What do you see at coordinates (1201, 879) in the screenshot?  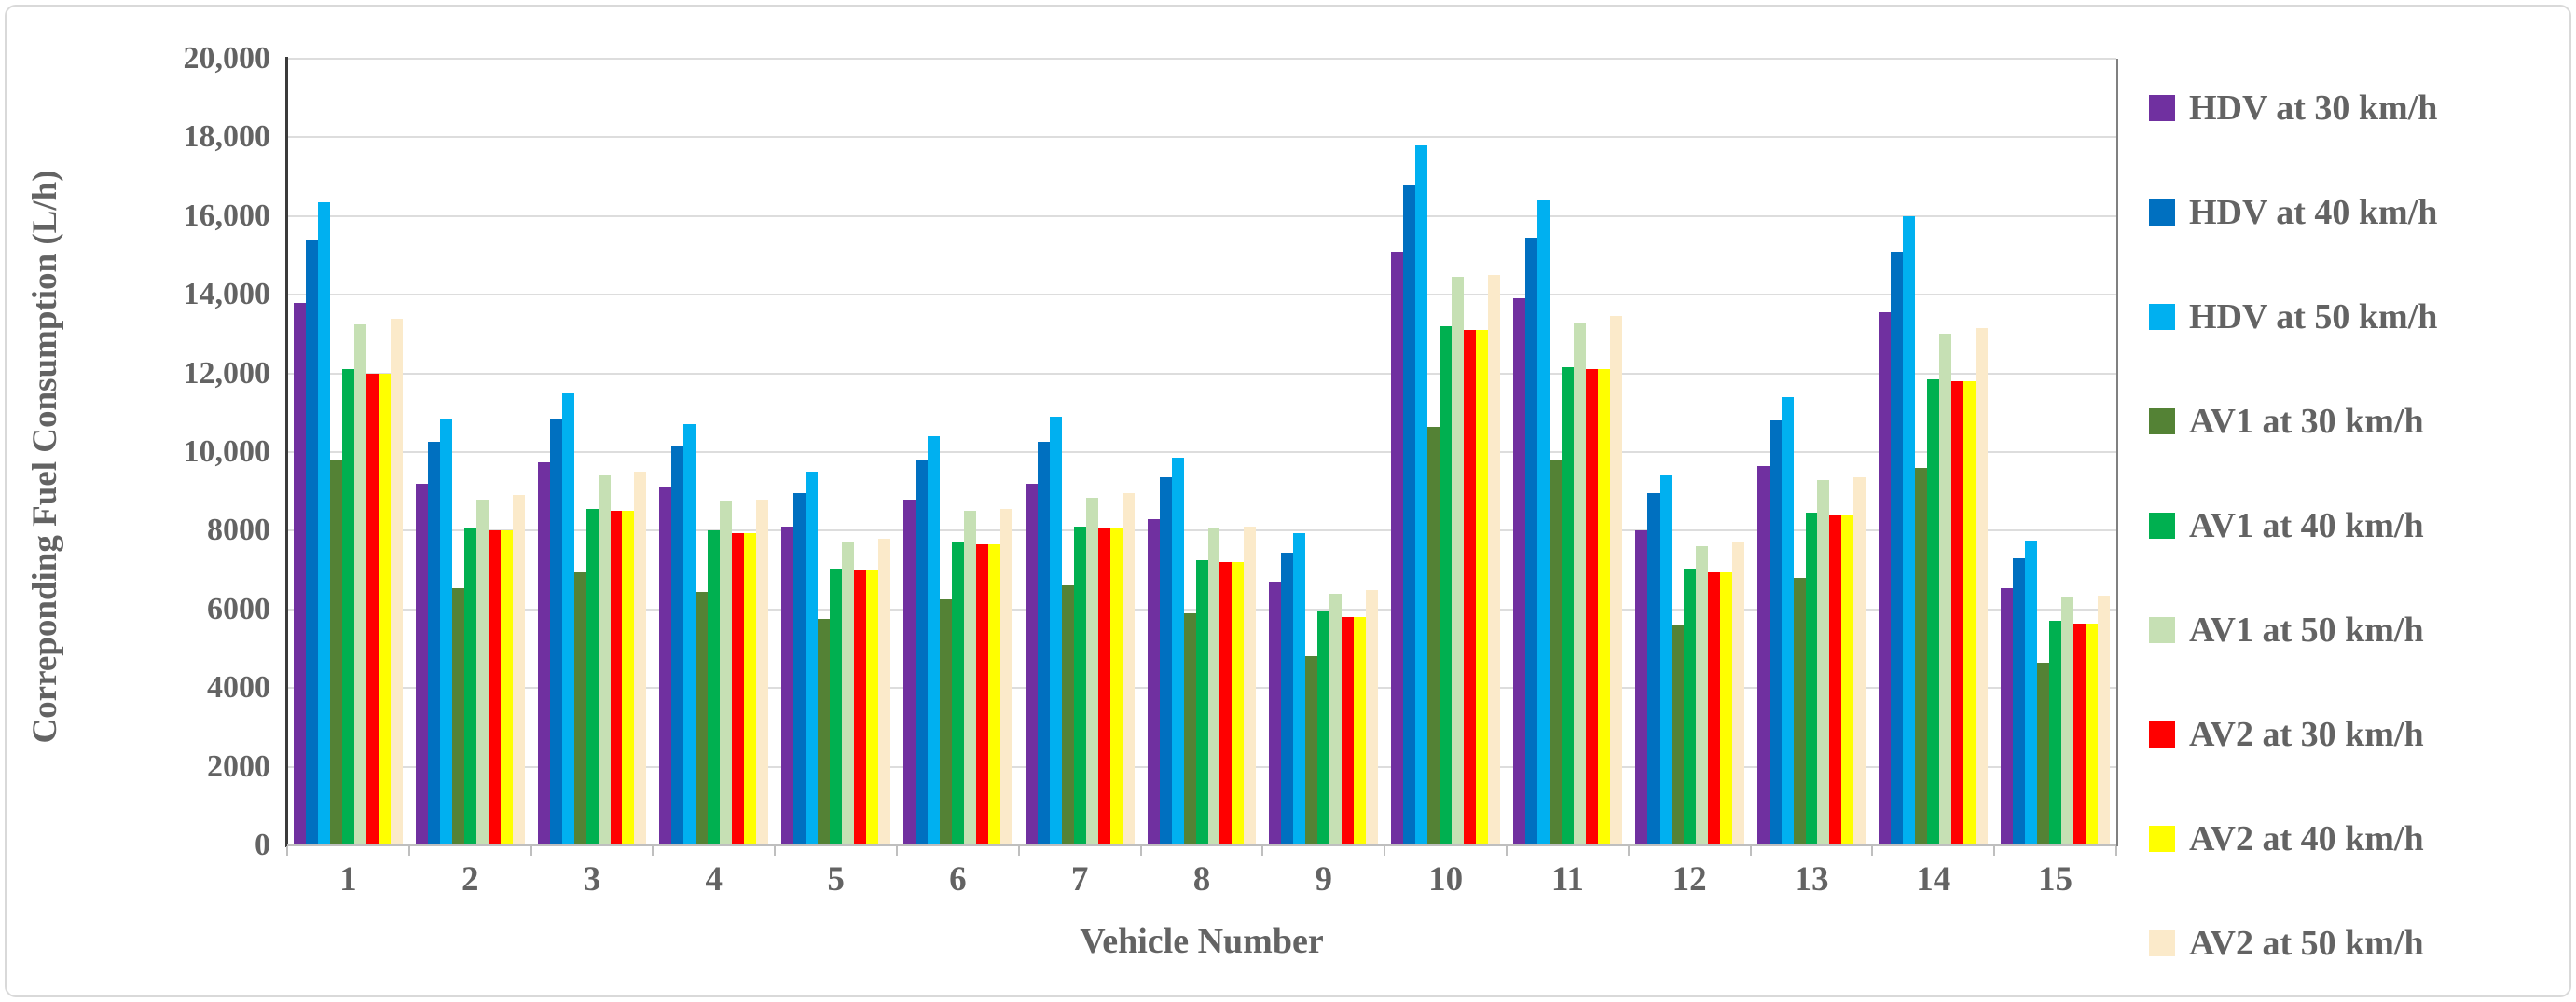 I see `x-axis-category-labels: 1 2 3 4 5 6 7 8 9 10 11 12 13 14 15` at bounding box center [1201, 879].